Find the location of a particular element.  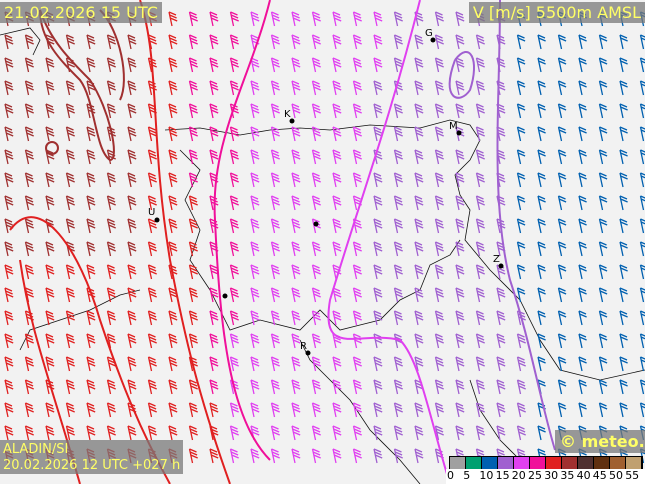

city-label: M is located at coordinates (453, 126).